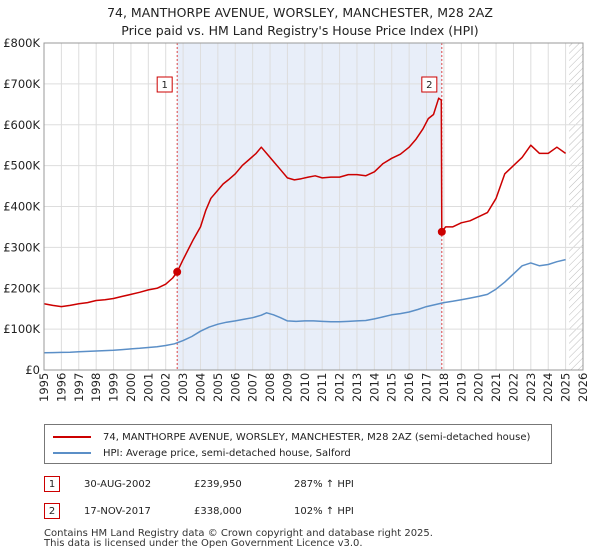 The image size is (600, 560). What do you see at coordinates (304, 306) in the screenshot?
I see `hpi-line` at bounding box center [304, 306].